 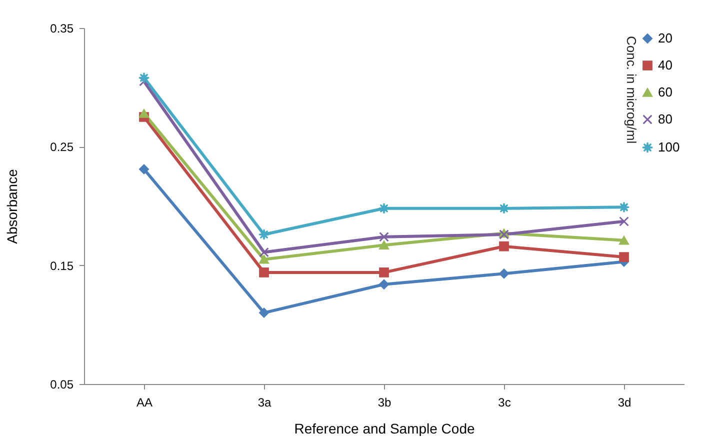 I want to click on legend-label: 80, so click(x=665, y=119).